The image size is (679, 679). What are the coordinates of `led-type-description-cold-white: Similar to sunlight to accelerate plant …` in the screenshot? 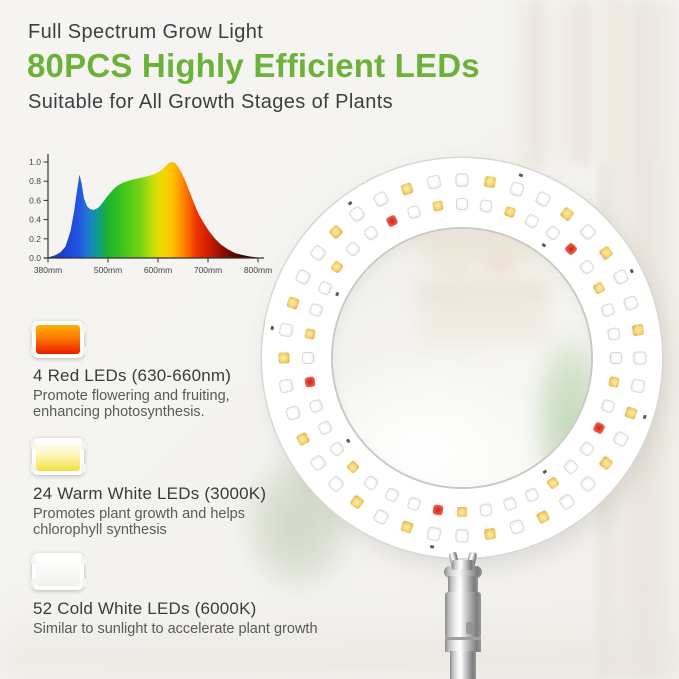 It's located at (175, 629).